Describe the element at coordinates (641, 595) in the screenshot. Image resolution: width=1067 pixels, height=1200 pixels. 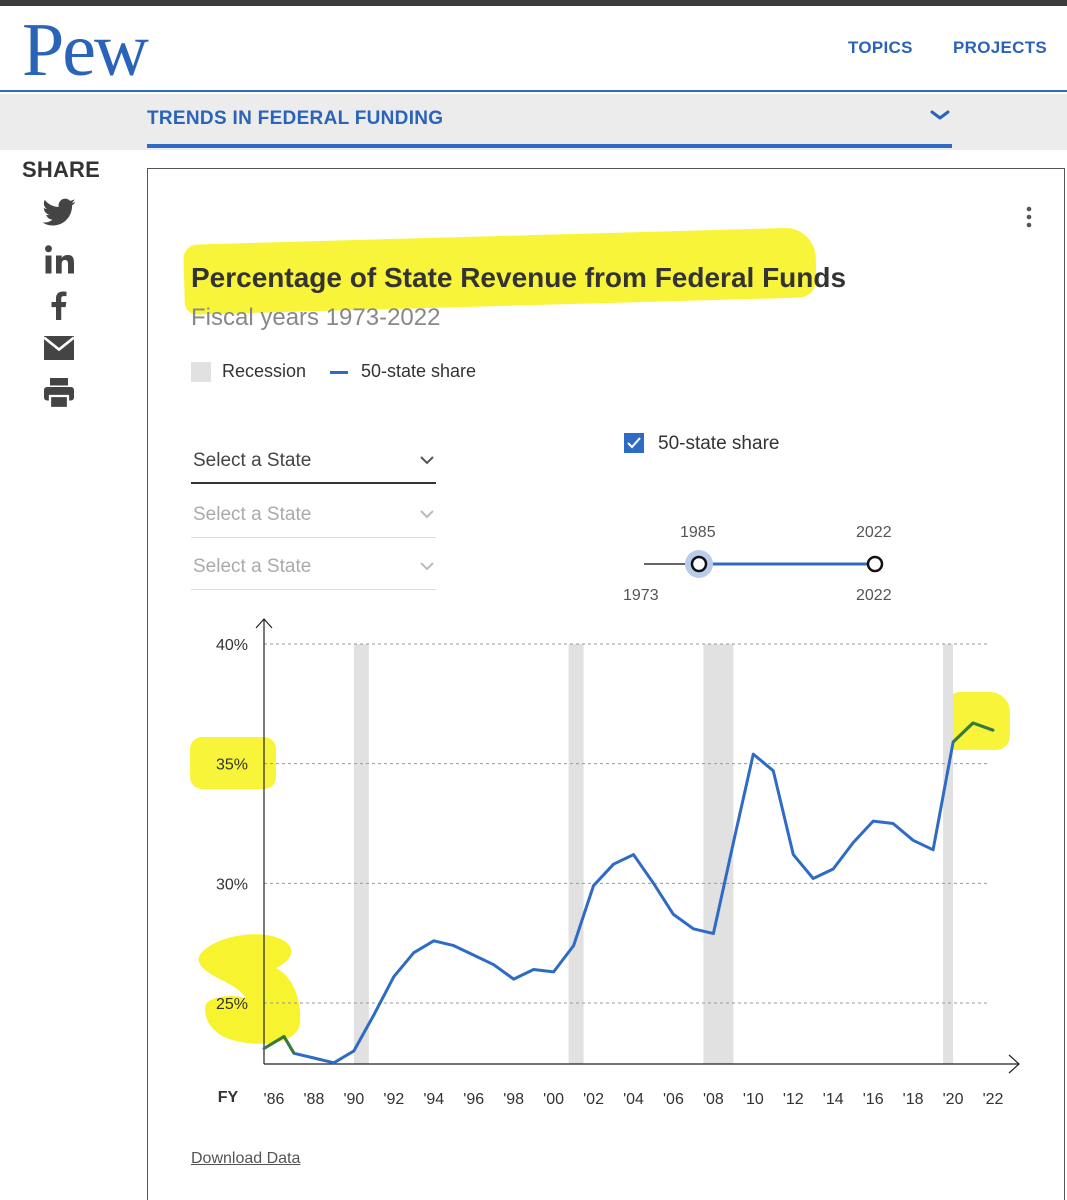
I see `slider-min-label: 1973` at that location.